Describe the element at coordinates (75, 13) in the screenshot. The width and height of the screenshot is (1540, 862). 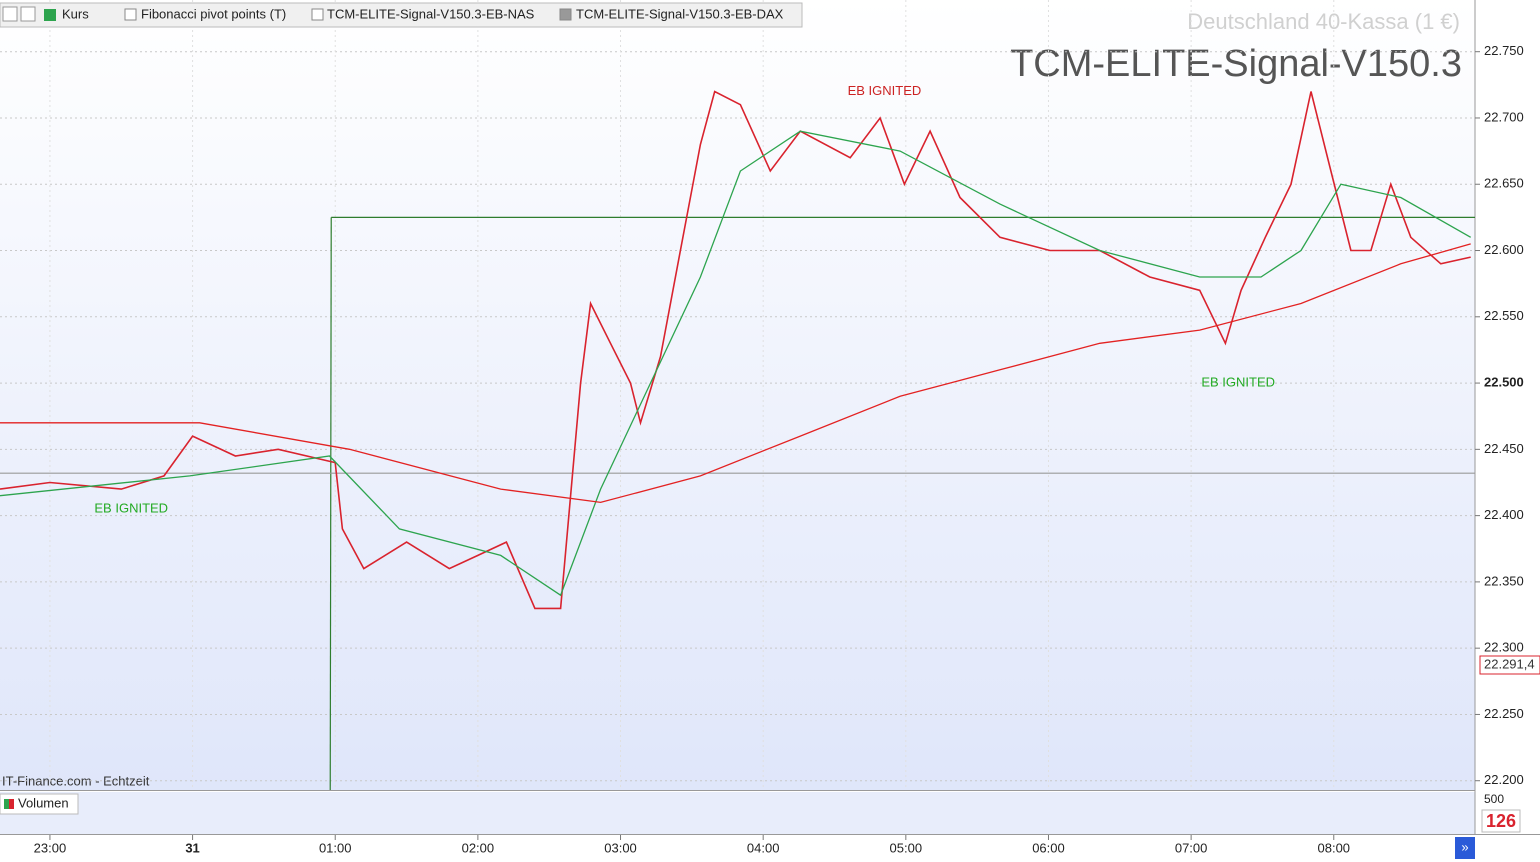
I see `tab: Kurs` at that location.